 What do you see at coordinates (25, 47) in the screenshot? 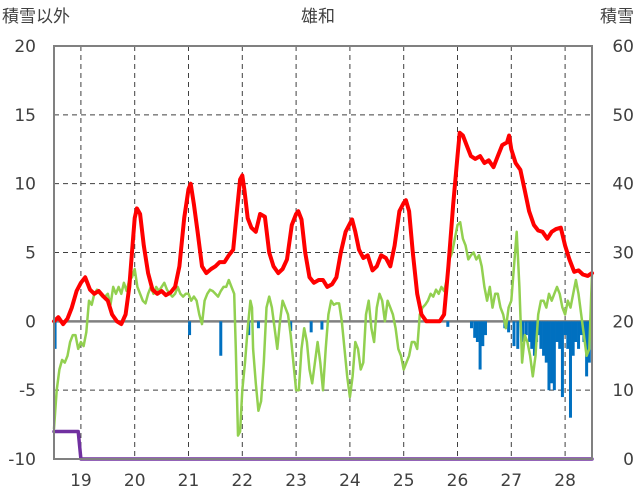
I see `left-tick-label: 20` at bounding box center [25, 47].